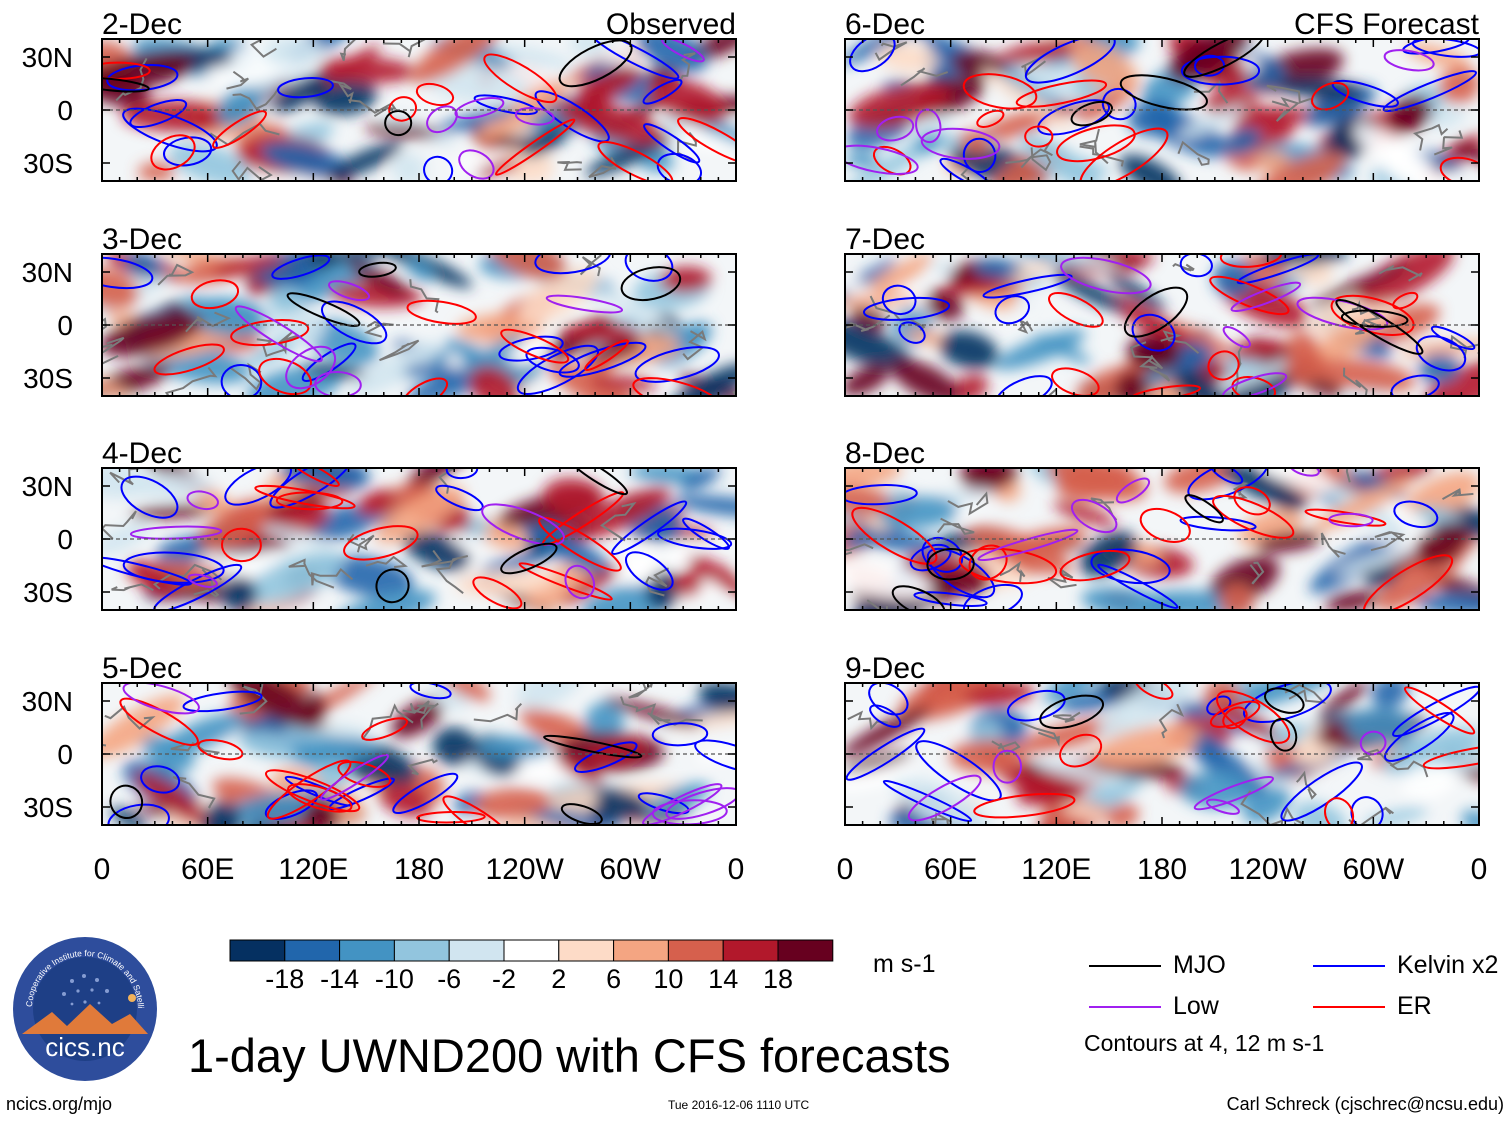 The width and height of the screenshot is (1510, 1121). Describe the element at coordinates (671, 24) in the screenshot. I see `column-header: Observed` at that location.